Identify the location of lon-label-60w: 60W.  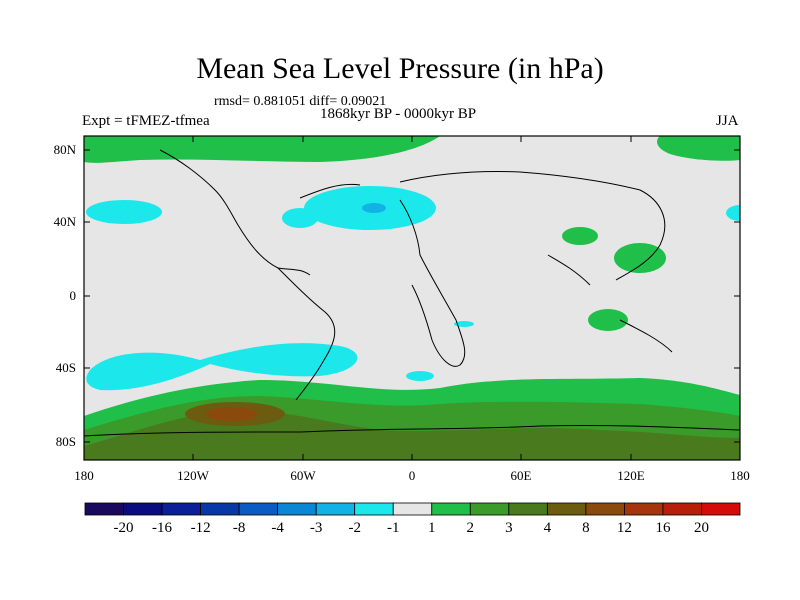
(303, 475).